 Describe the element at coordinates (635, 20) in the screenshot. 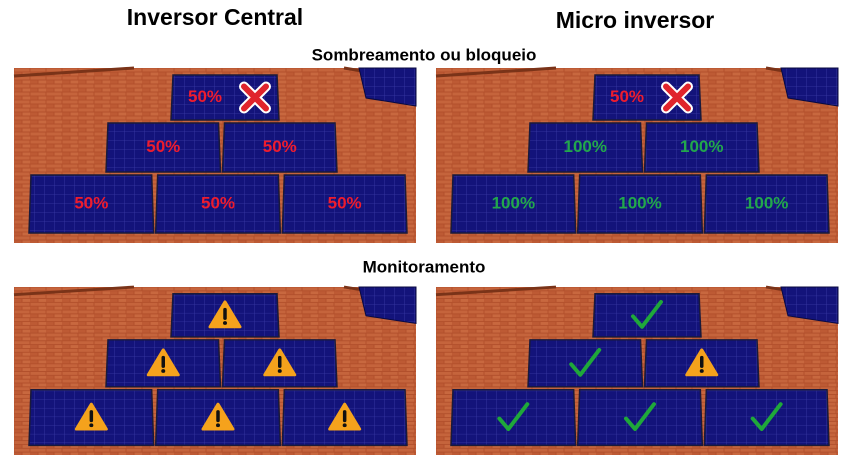

I see `column-title: Micro inversor` at that location.